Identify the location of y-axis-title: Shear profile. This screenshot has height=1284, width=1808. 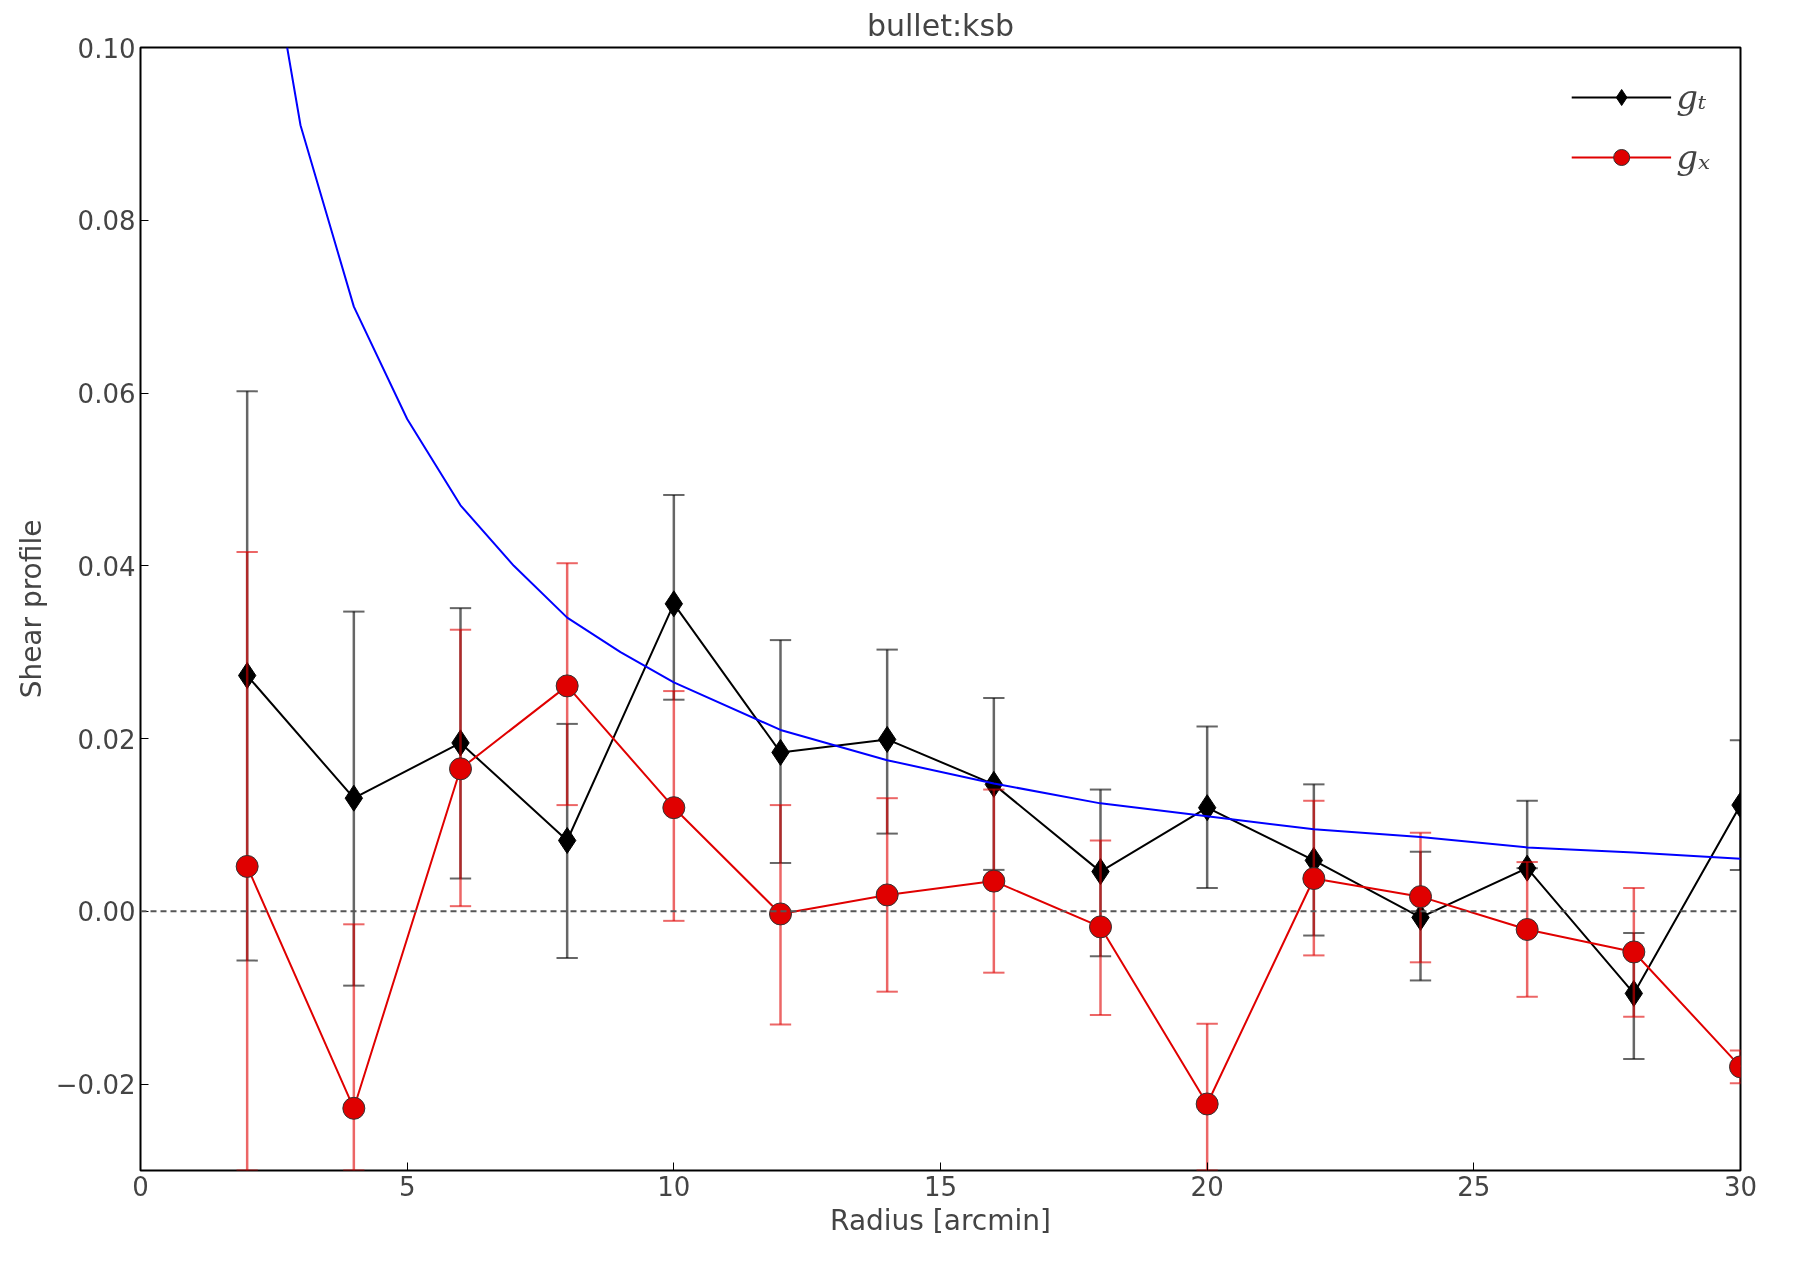
(31, 609).